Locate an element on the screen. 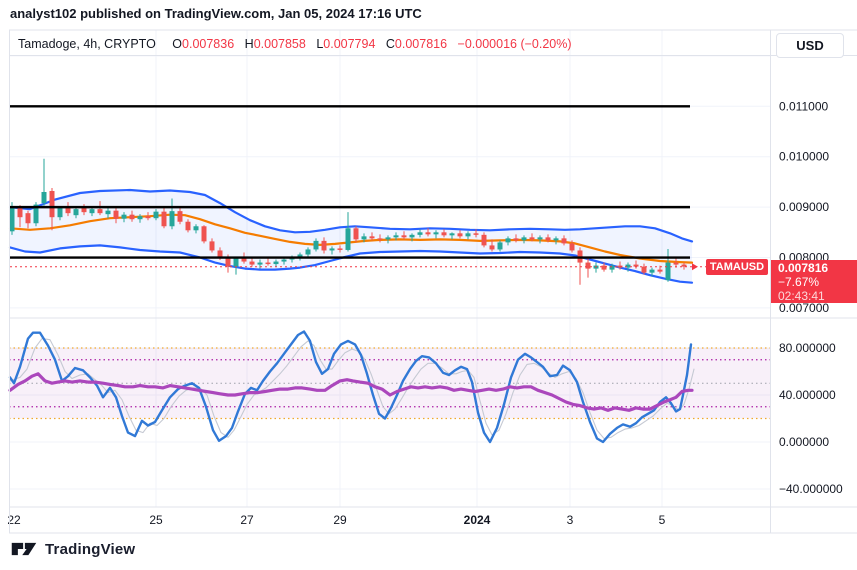 This screenshot has width=857, height=570. oscillator-guide-band is located at coordinates (389, 383).